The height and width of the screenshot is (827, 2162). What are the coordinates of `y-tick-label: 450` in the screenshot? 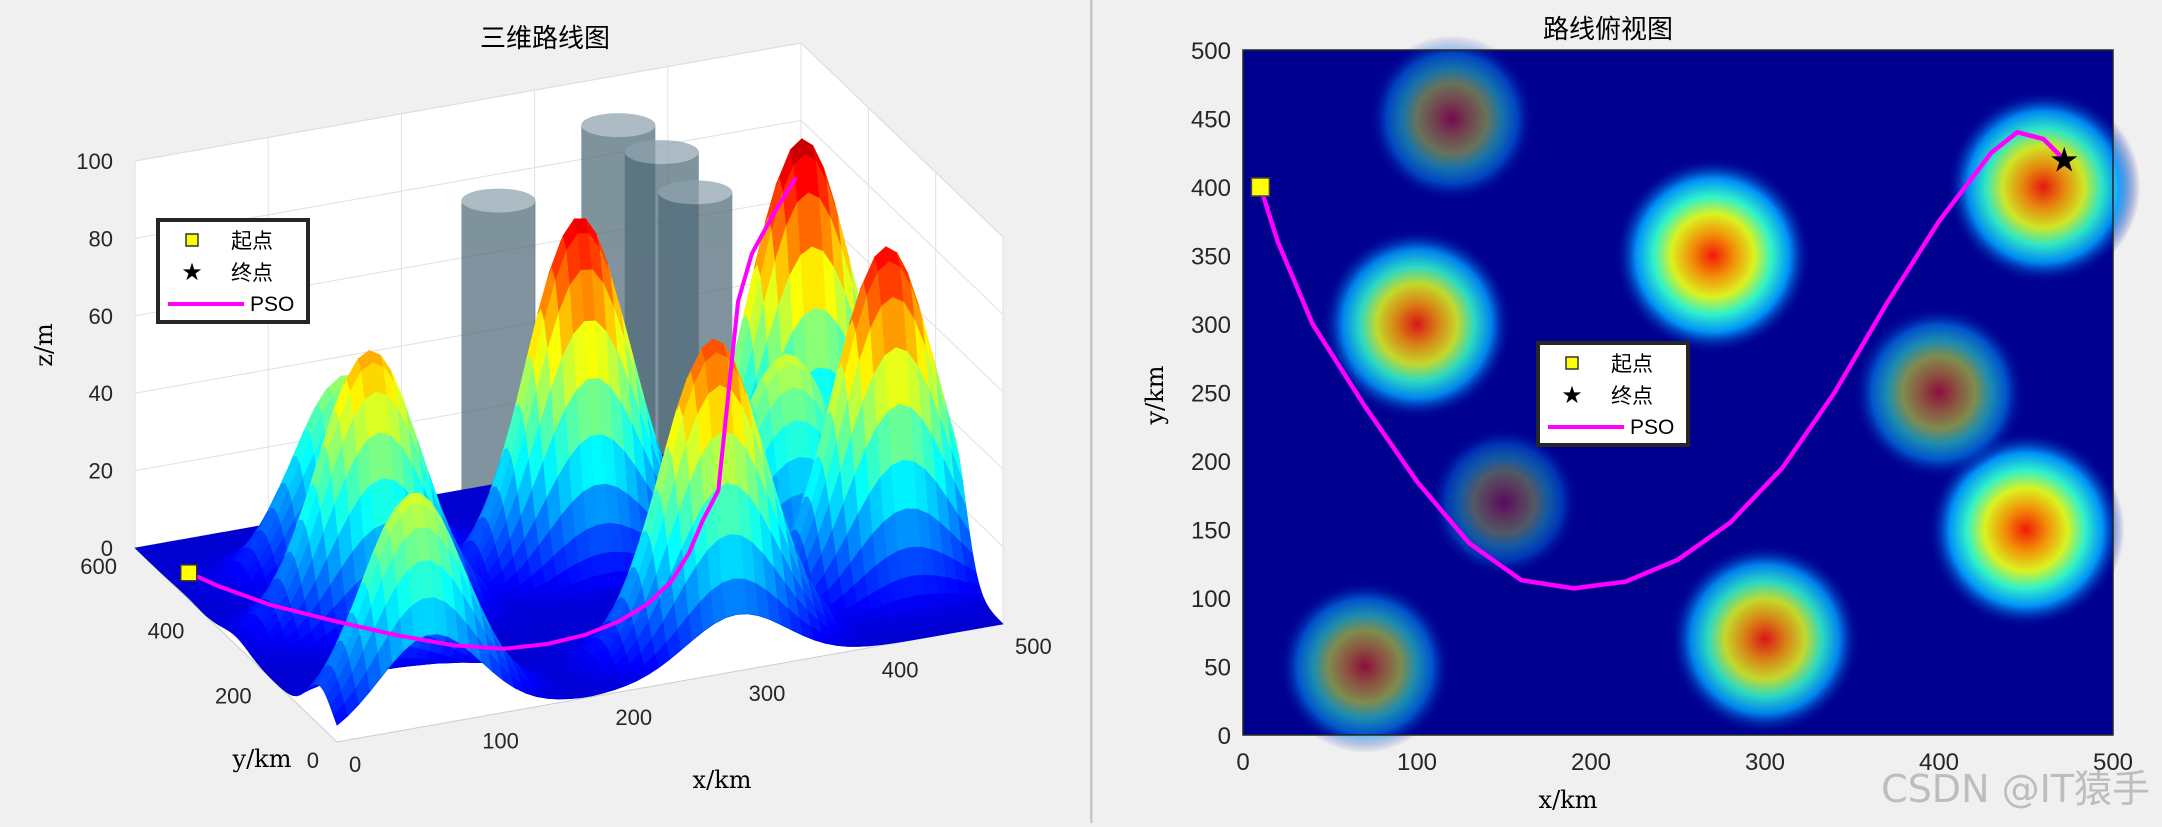 It's located at (1211, 120).